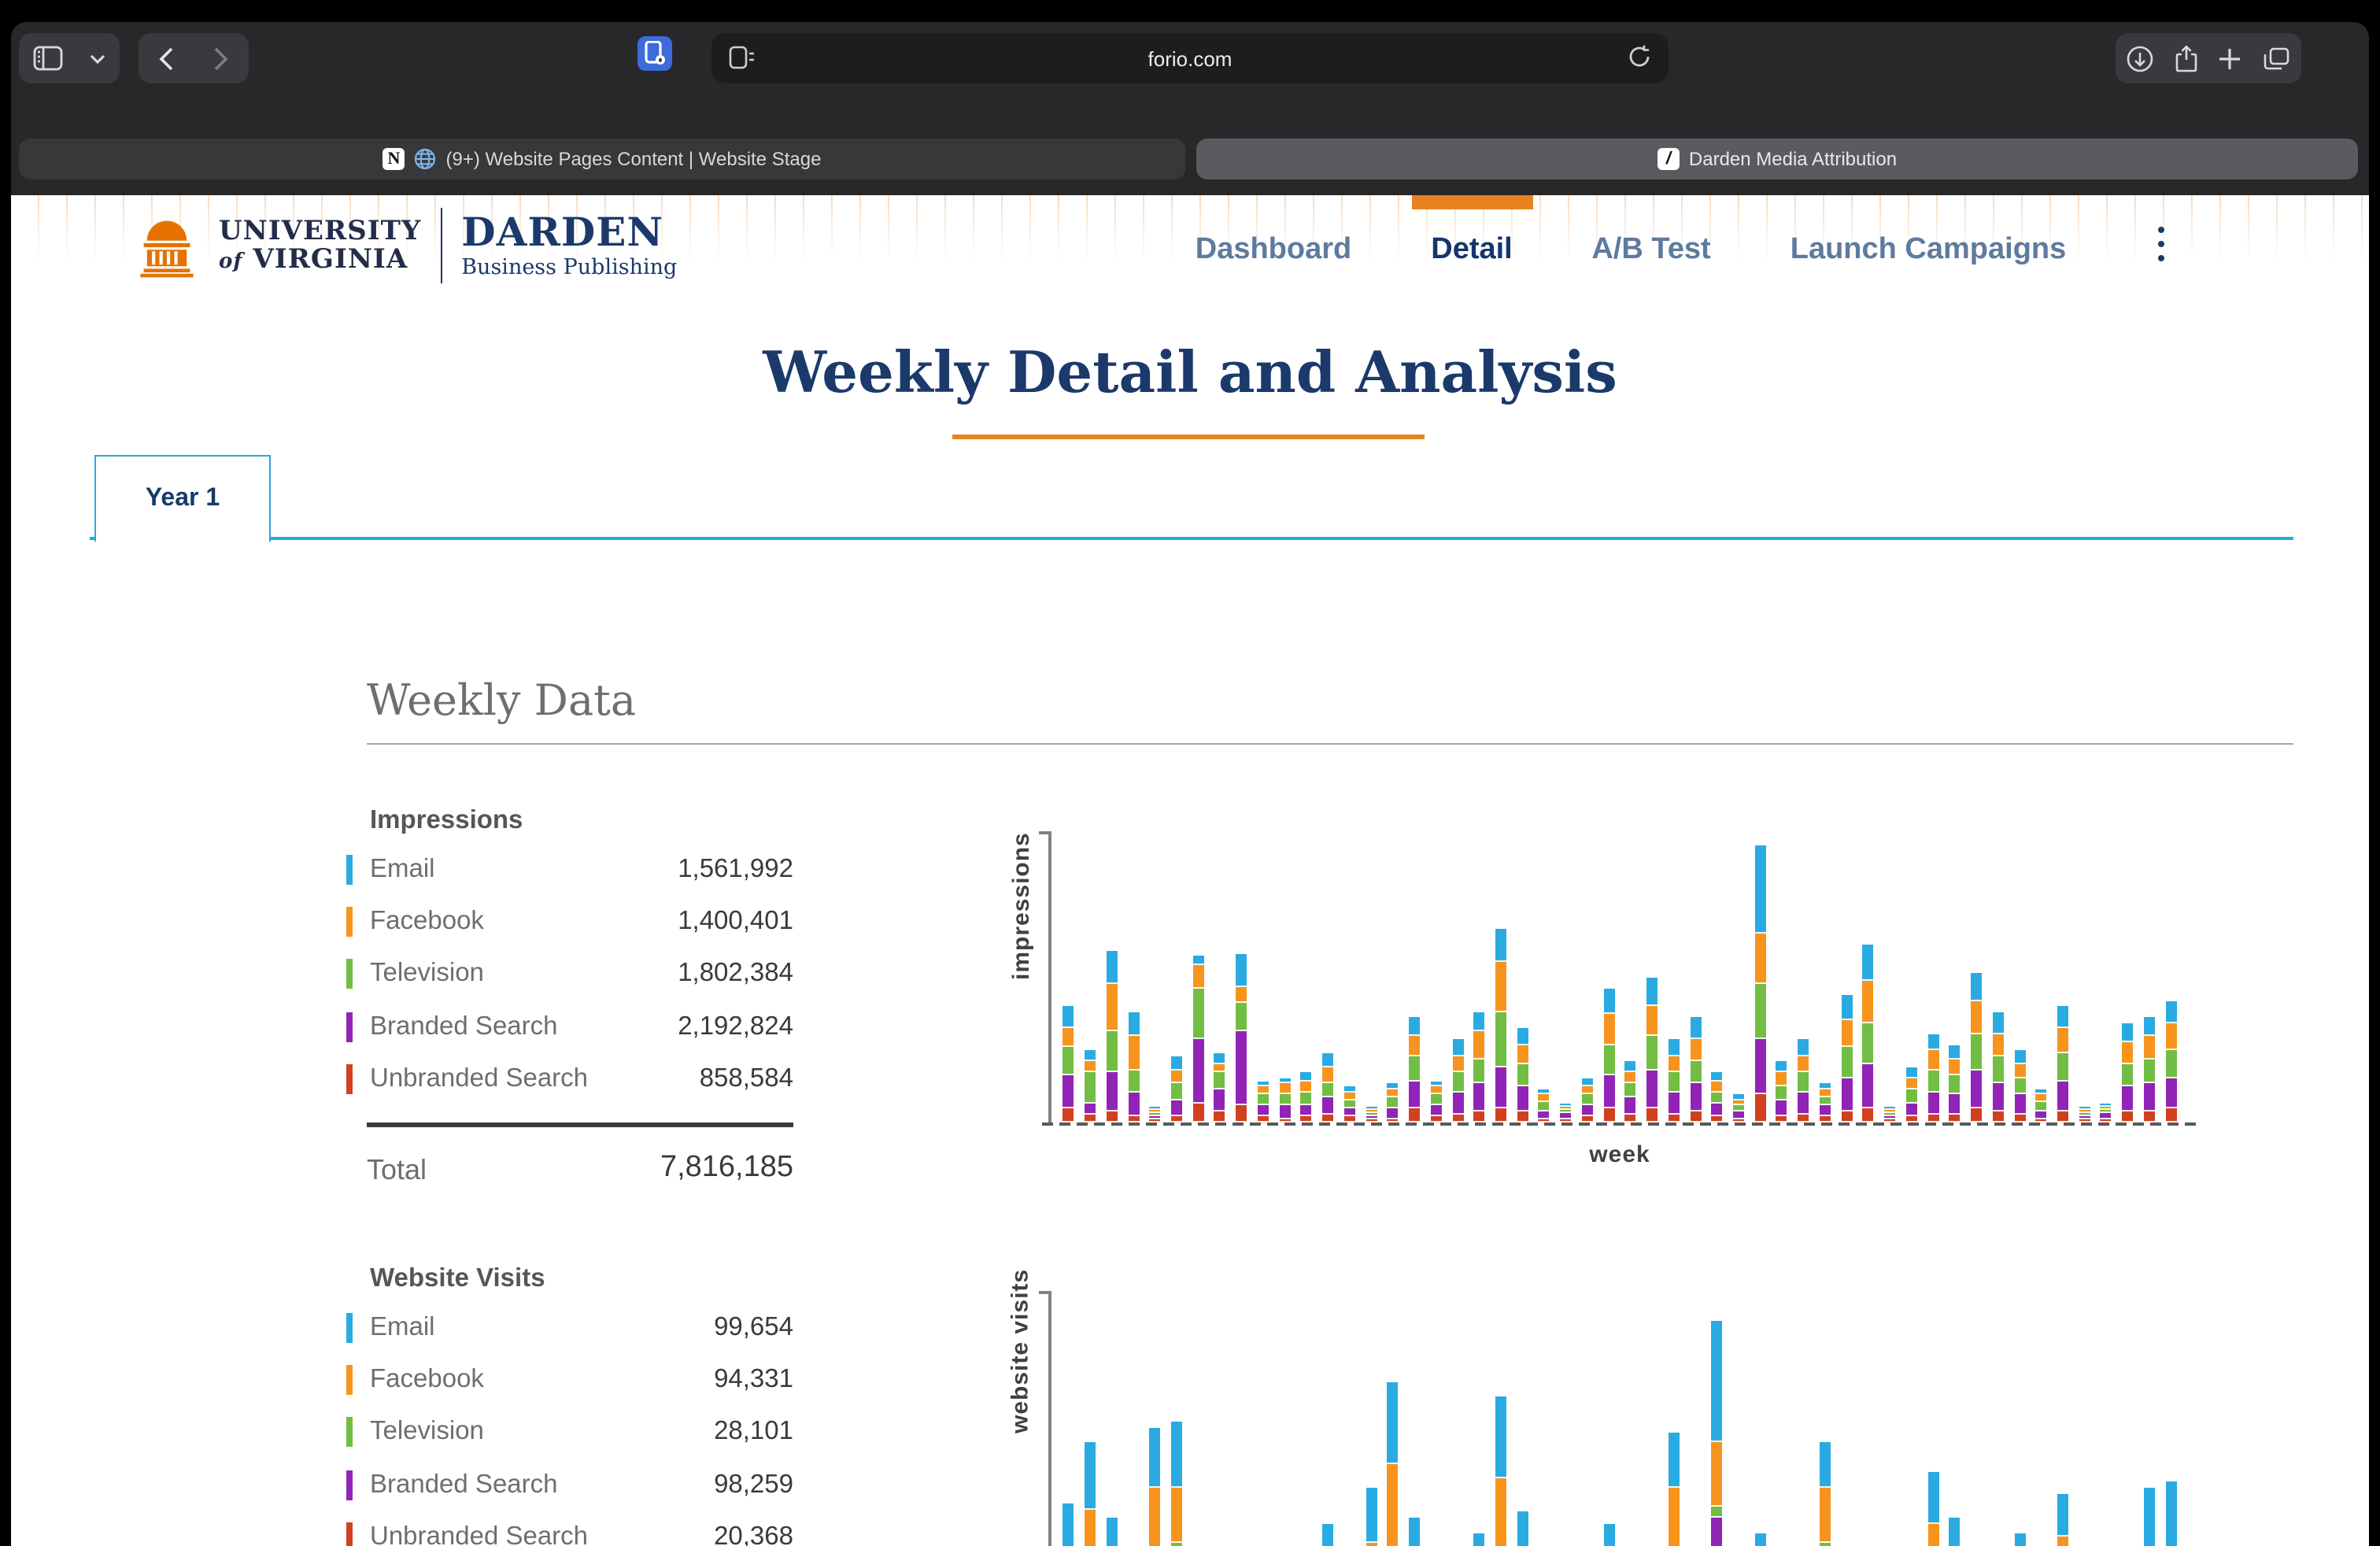 This screenshot has height=1546, width=2380. I want to click on impressions-heading: Impressions, so click(446, 820).